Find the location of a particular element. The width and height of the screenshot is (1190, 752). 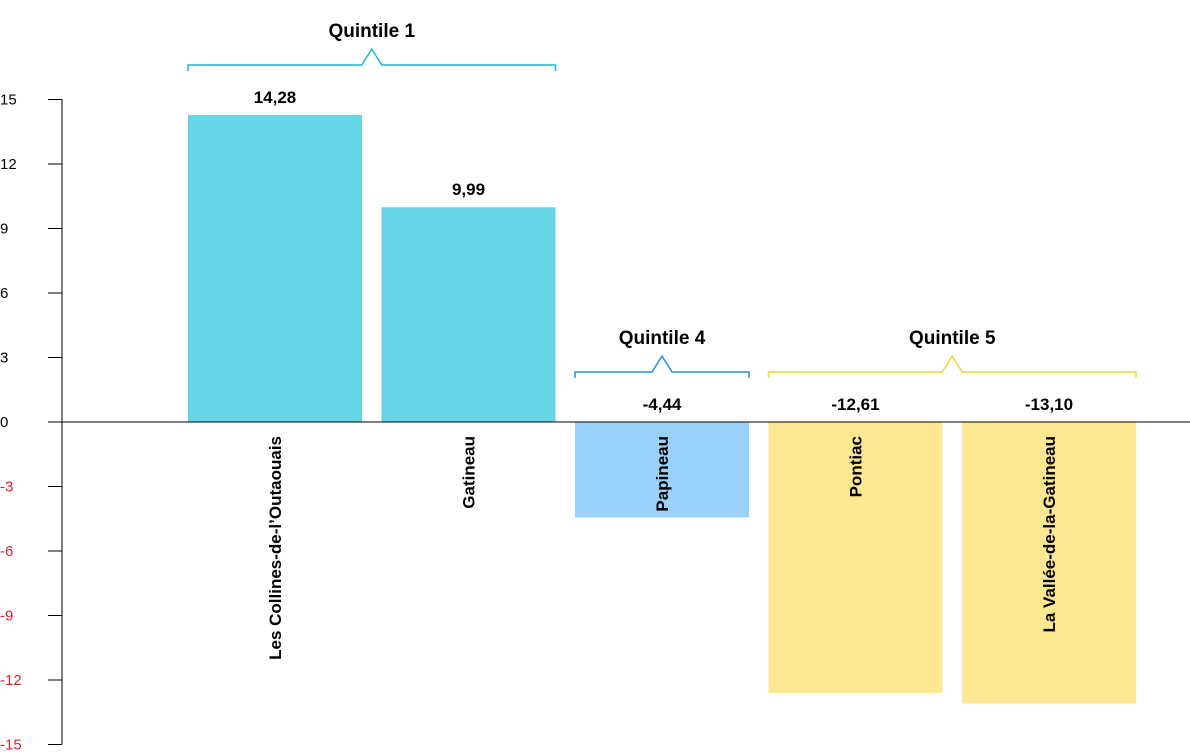

y-tick-label: 0 is located at coordinates (4, 422).